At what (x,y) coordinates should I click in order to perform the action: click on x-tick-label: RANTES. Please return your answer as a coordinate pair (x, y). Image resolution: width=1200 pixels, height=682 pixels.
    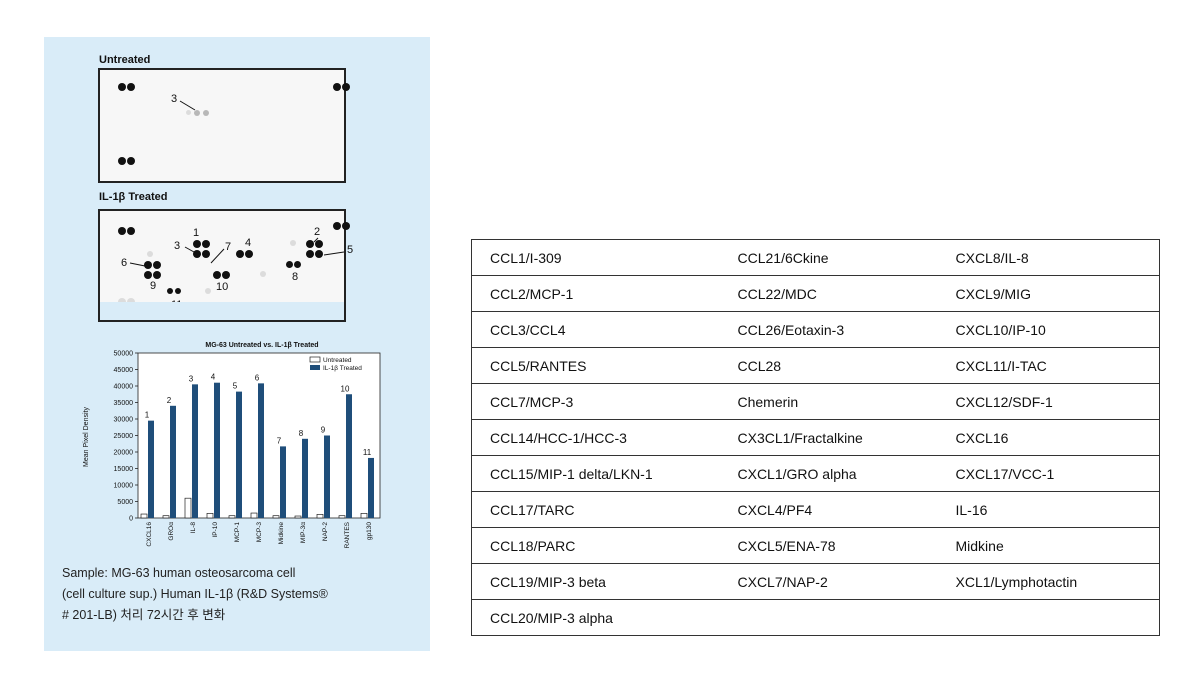
    Looking at the image, I should click on (347, 534).